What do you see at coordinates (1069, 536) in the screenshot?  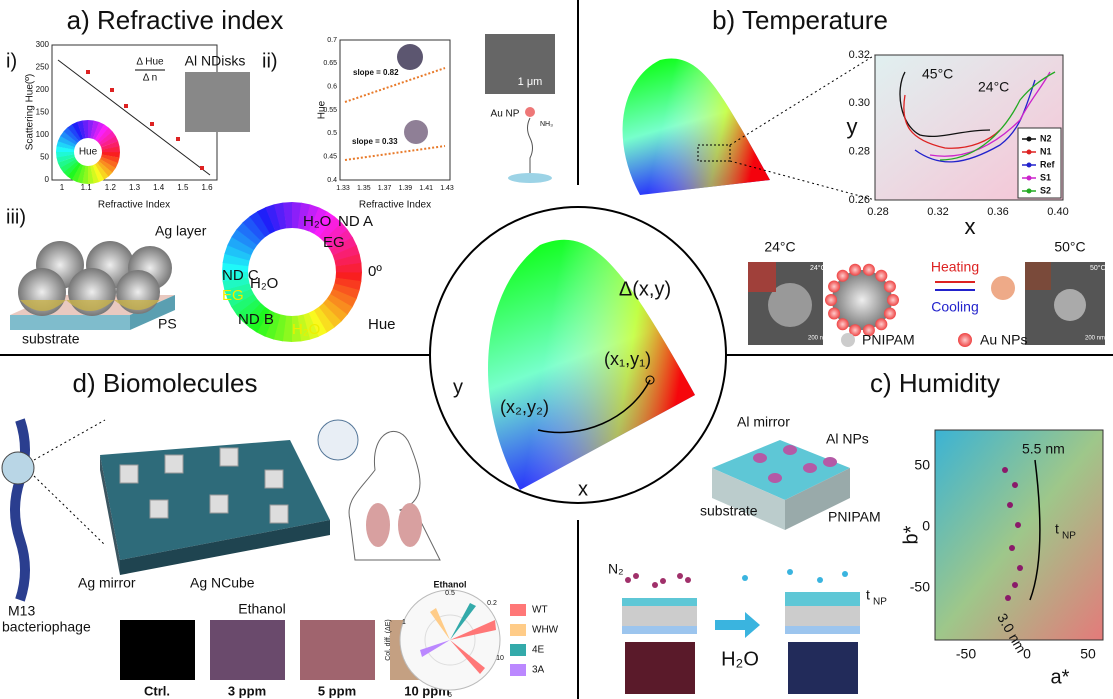 I see `annotation-sub: NP` at bounding box center [1069, 536].